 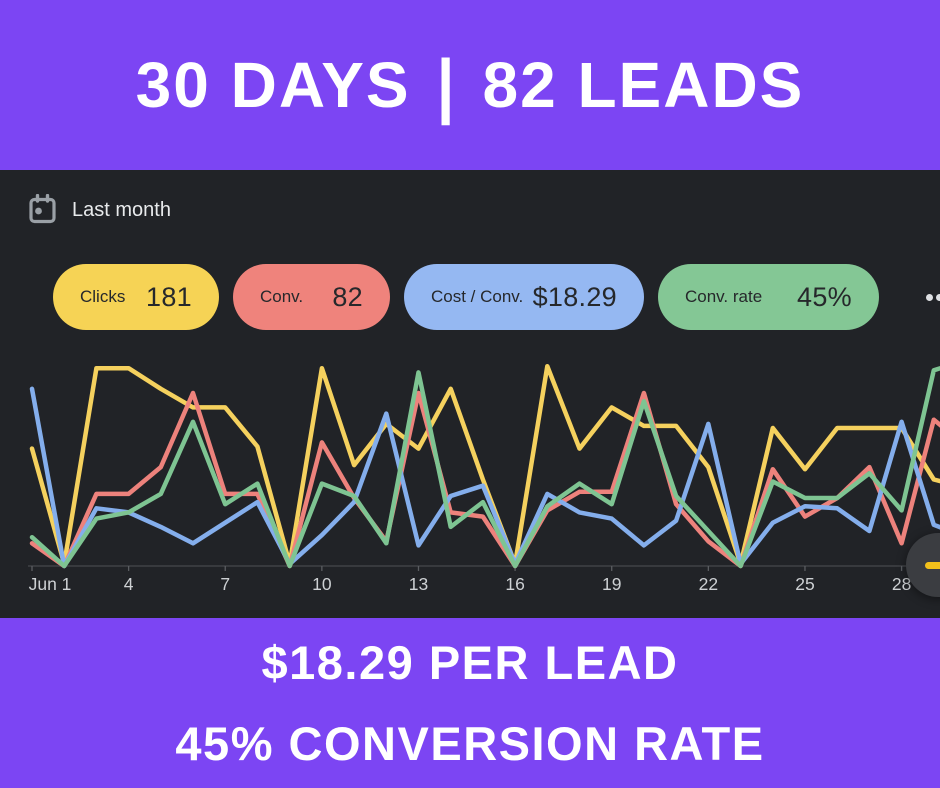 What do you see at coordinates (574, 296) in the screenshot?
I see `metric-value: $18.29` at bounding box center [574, 296].